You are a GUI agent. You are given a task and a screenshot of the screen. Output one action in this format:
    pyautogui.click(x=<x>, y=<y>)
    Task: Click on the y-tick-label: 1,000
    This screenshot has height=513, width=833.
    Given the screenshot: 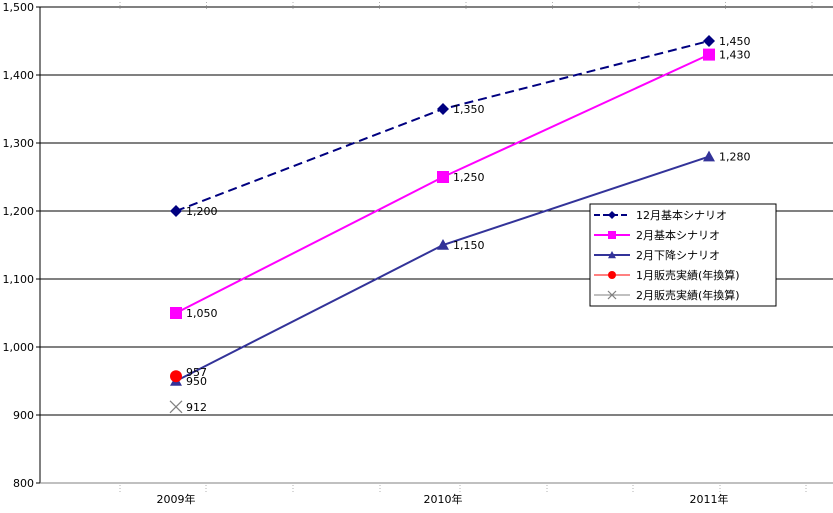 What is the action you would take?
    pyautogui.click(x=19, y=347)
    